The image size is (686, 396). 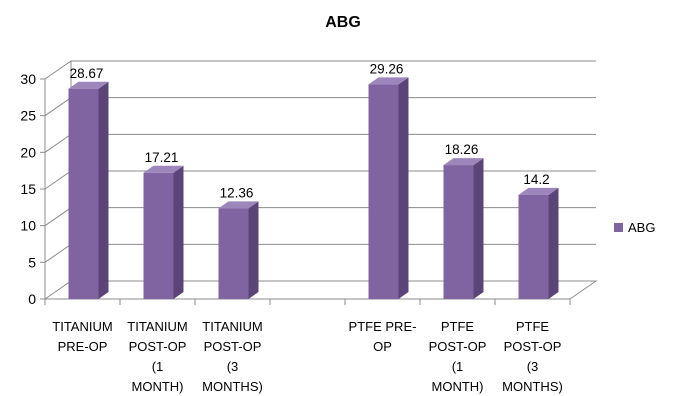 I want to click on data-label: 17.21, so click(x=162, y=157).